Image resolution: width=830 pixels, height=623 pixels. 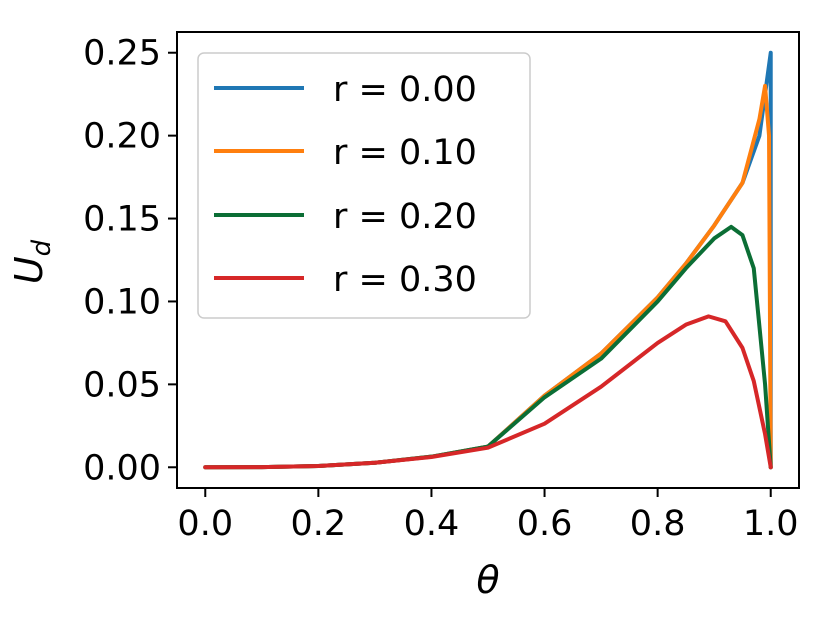 What do you see at coordinates (122, 468) in the screenshot?
I see `y-tick-label-0: 0.00` at bounding box center [122, 468].